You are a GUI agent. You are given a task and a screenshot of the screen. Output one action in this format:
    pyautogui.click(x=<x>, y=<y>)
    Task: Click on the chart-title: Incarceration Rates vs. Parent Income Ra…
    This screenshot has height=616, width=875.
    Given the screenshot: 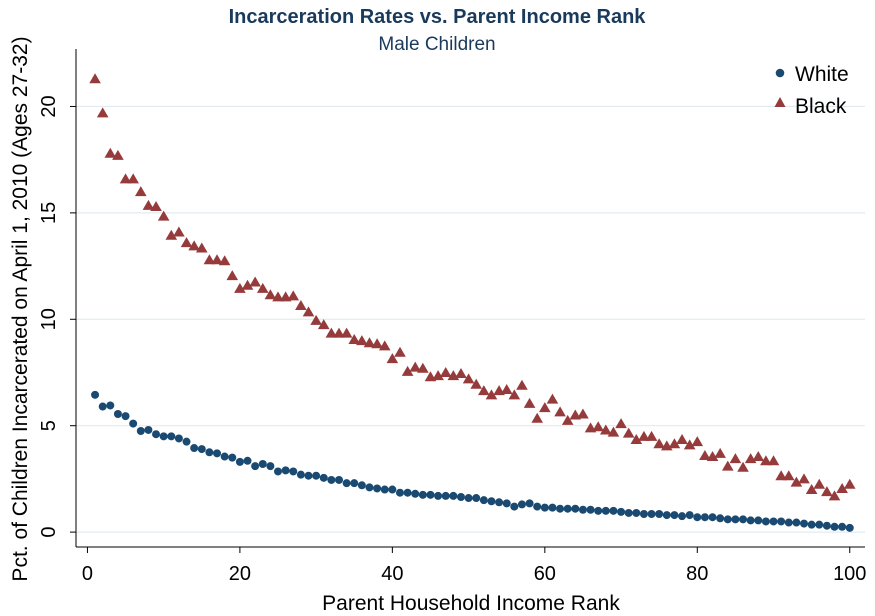 What is the action you would take?
    pyautogui.click(x=438, y=17)
    